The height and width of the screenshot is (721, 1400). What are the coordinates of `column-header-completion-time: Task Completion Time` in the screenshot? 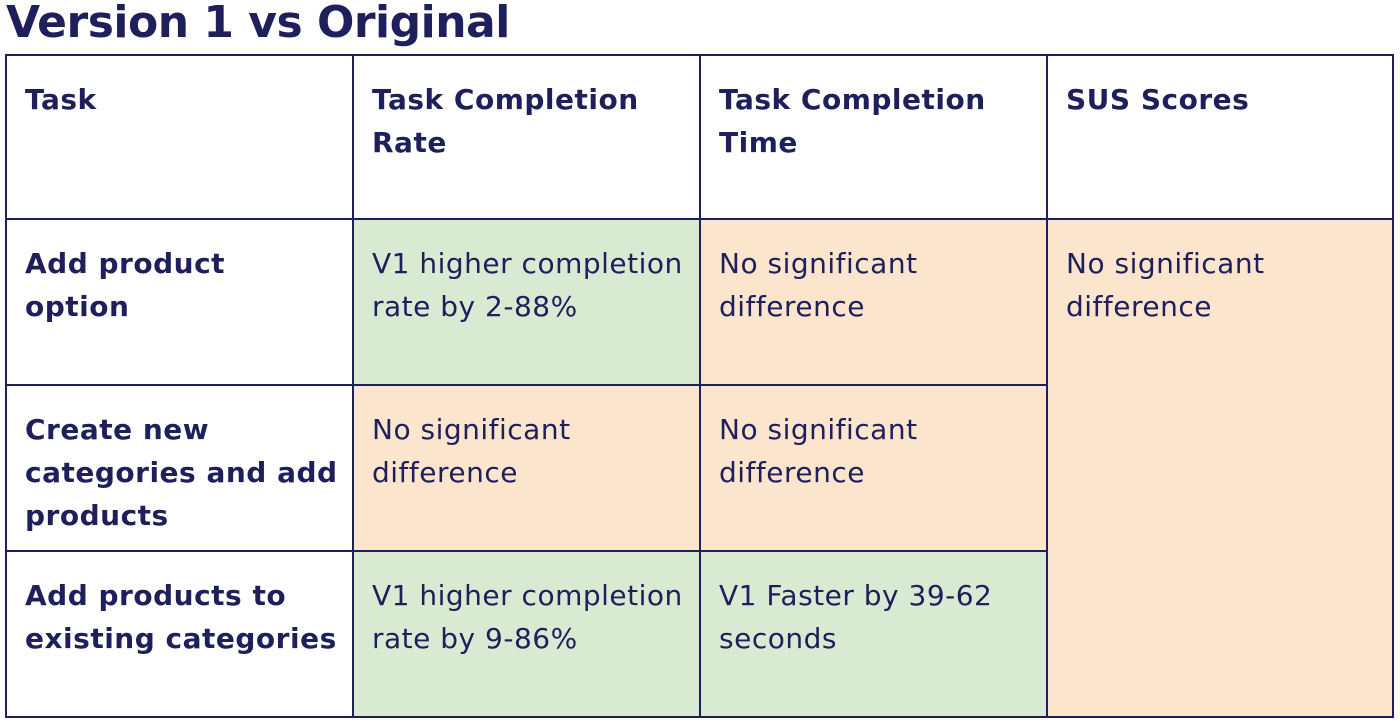 It's located at (873, 137).